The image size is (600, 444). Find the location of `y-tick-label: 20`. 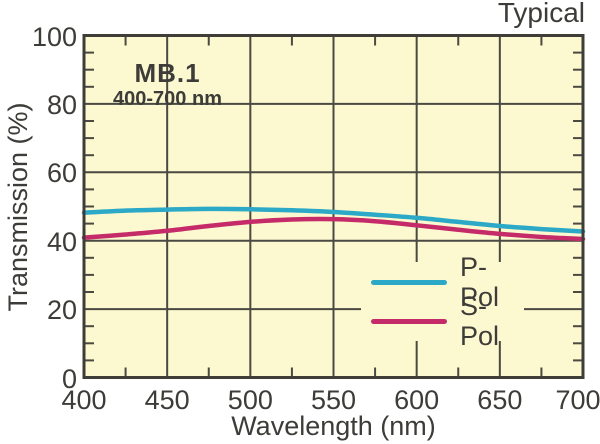

y-tick-label: 20 is located at coordinates (61, 310).